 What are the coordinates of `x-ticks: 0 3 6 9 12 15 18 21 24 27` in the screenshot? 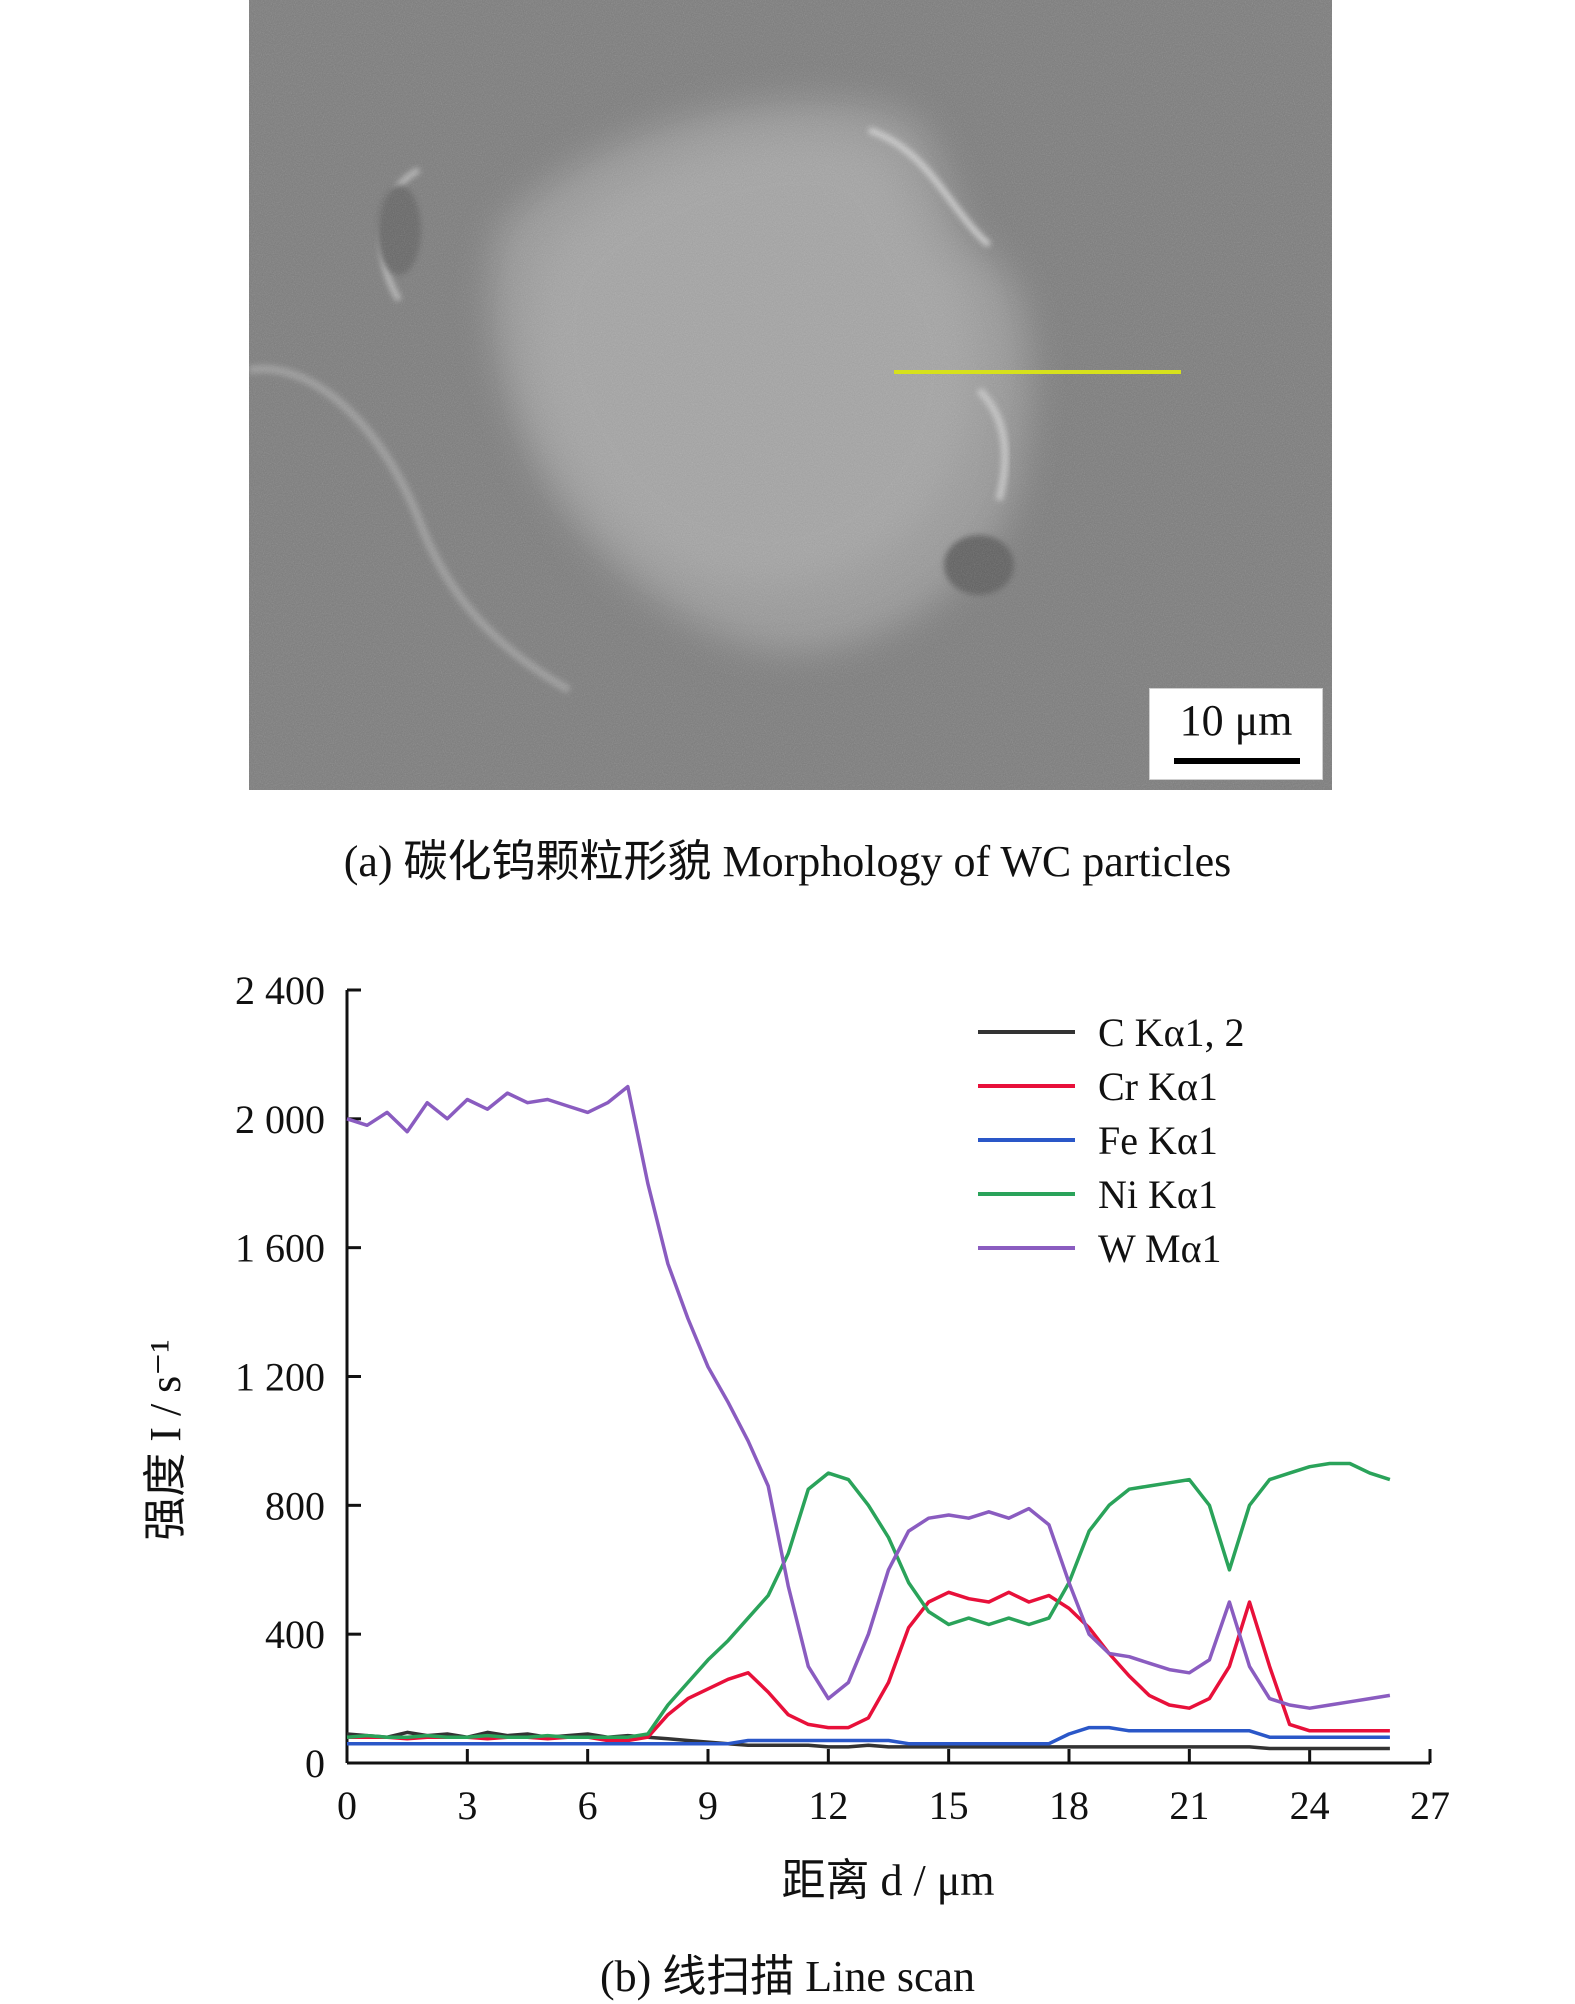 It's located at (893, 1788).